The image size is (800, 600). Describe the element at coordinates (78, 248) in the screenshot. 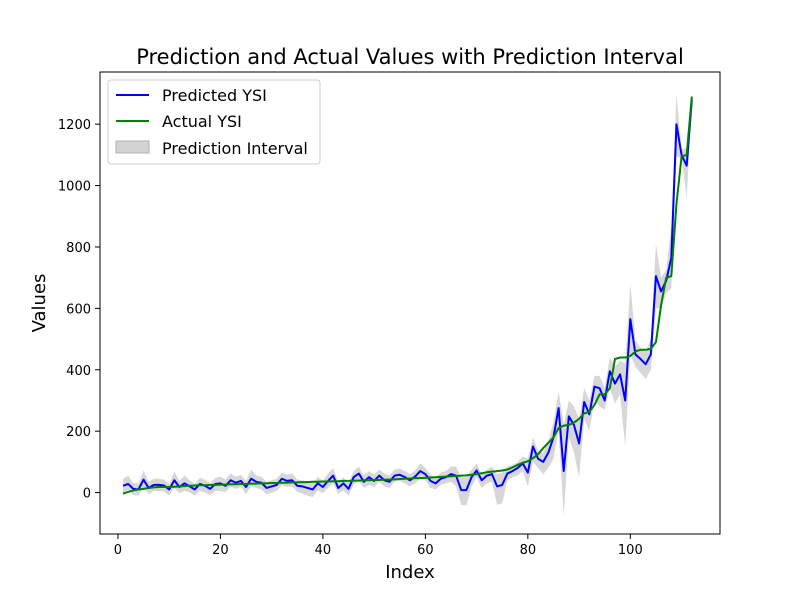

I see `y-tick-label: 800` at that location.